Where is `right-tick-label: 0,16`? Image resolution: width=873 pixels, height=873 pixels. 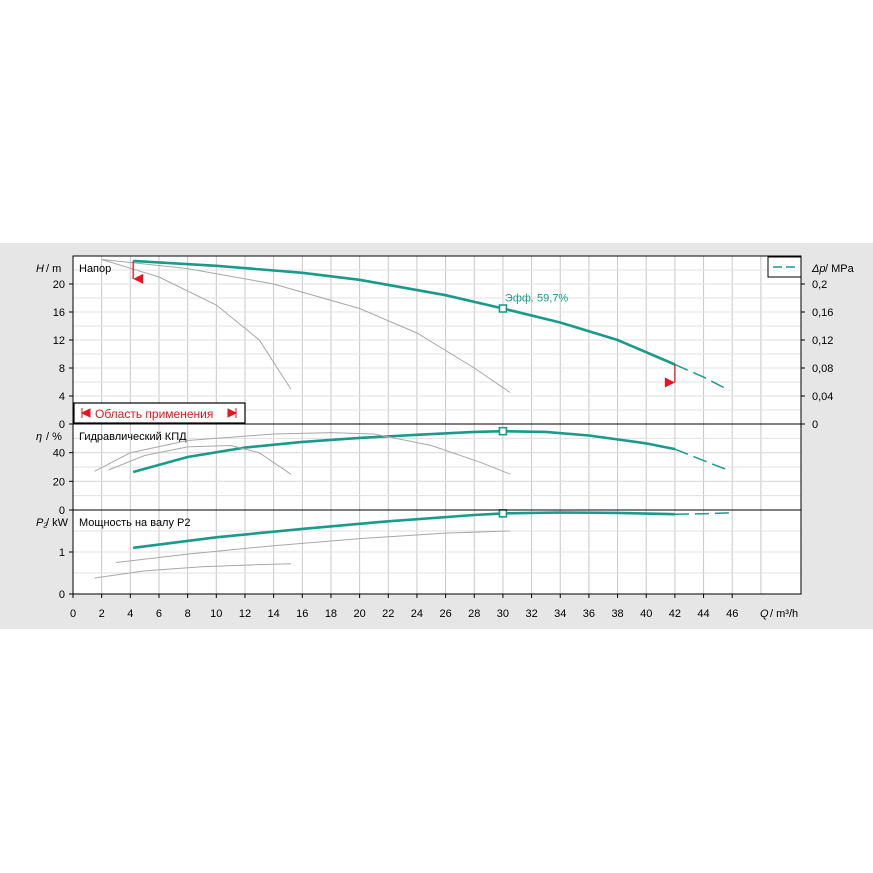
right-tick-label: 0,16 is located at coordinates (822, 313).